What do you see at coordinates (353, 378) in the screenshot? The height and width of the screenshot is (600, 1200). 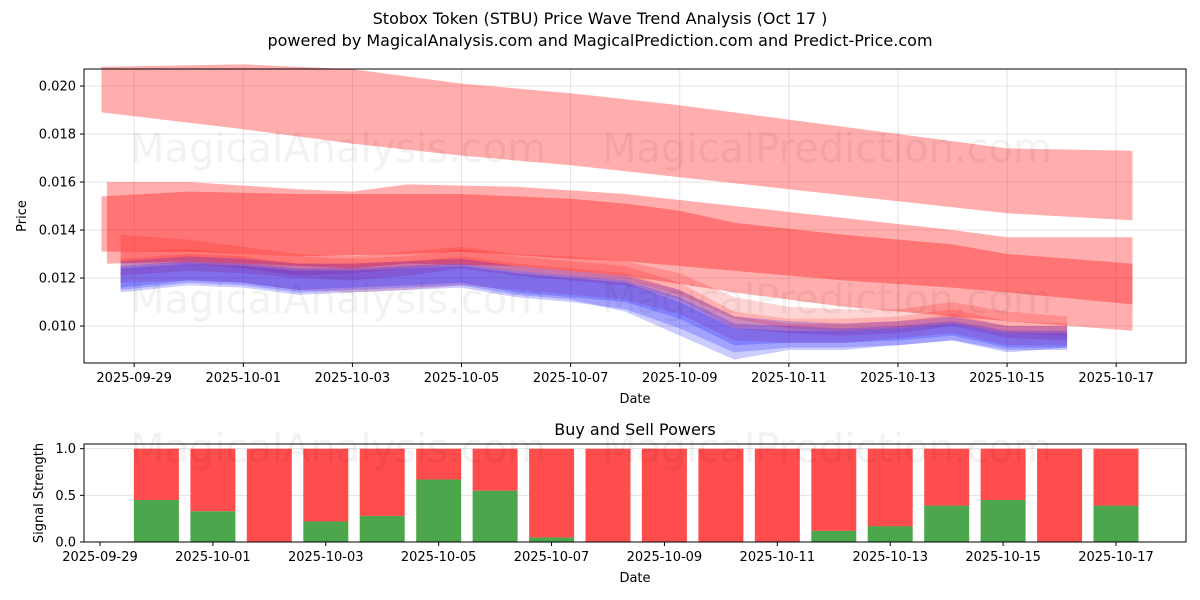 I see `top-x-tick-label: 2025-10-03` at bounding box center [353, 378].